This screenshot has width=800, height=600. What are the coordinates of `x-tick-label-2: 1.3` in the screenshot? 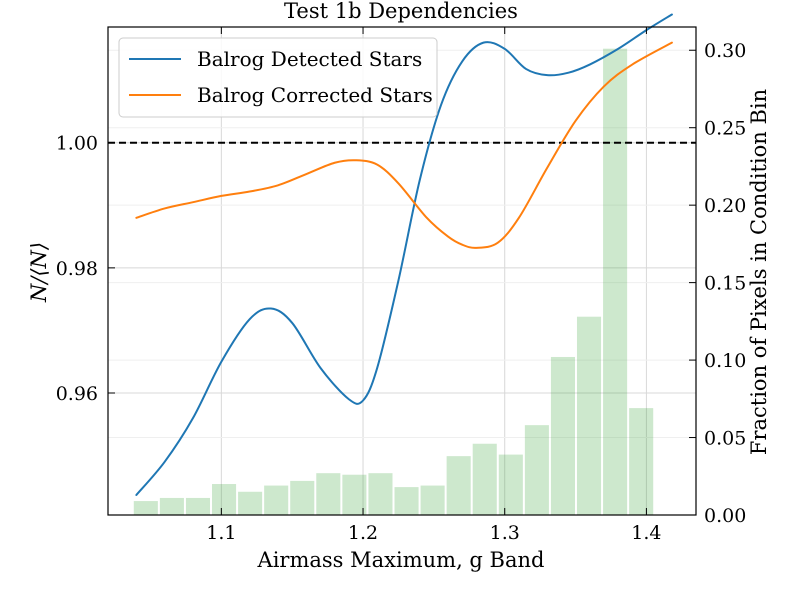 It's located at (505, 533).